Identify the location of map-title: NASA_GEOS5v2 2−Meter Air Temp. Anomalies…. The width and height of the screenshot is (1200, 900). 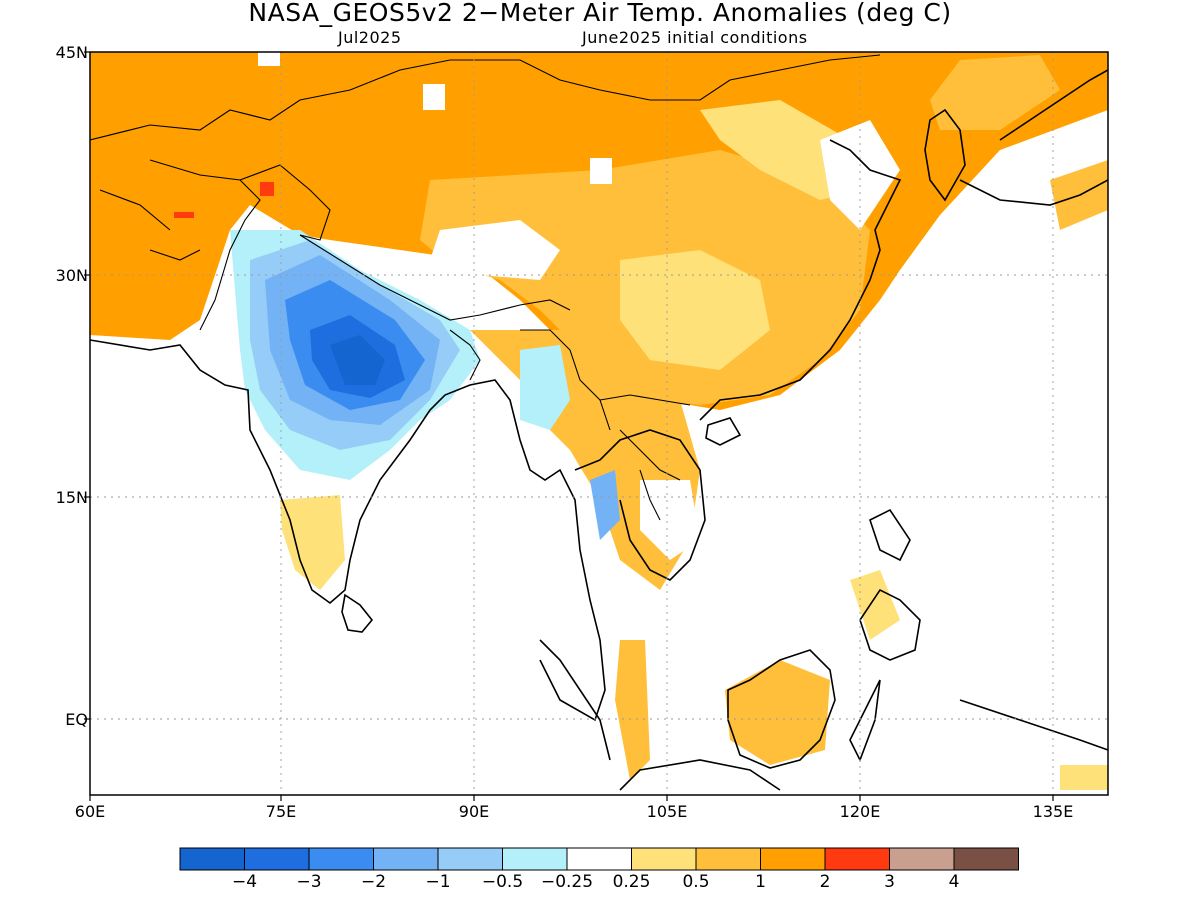
(600, 13).